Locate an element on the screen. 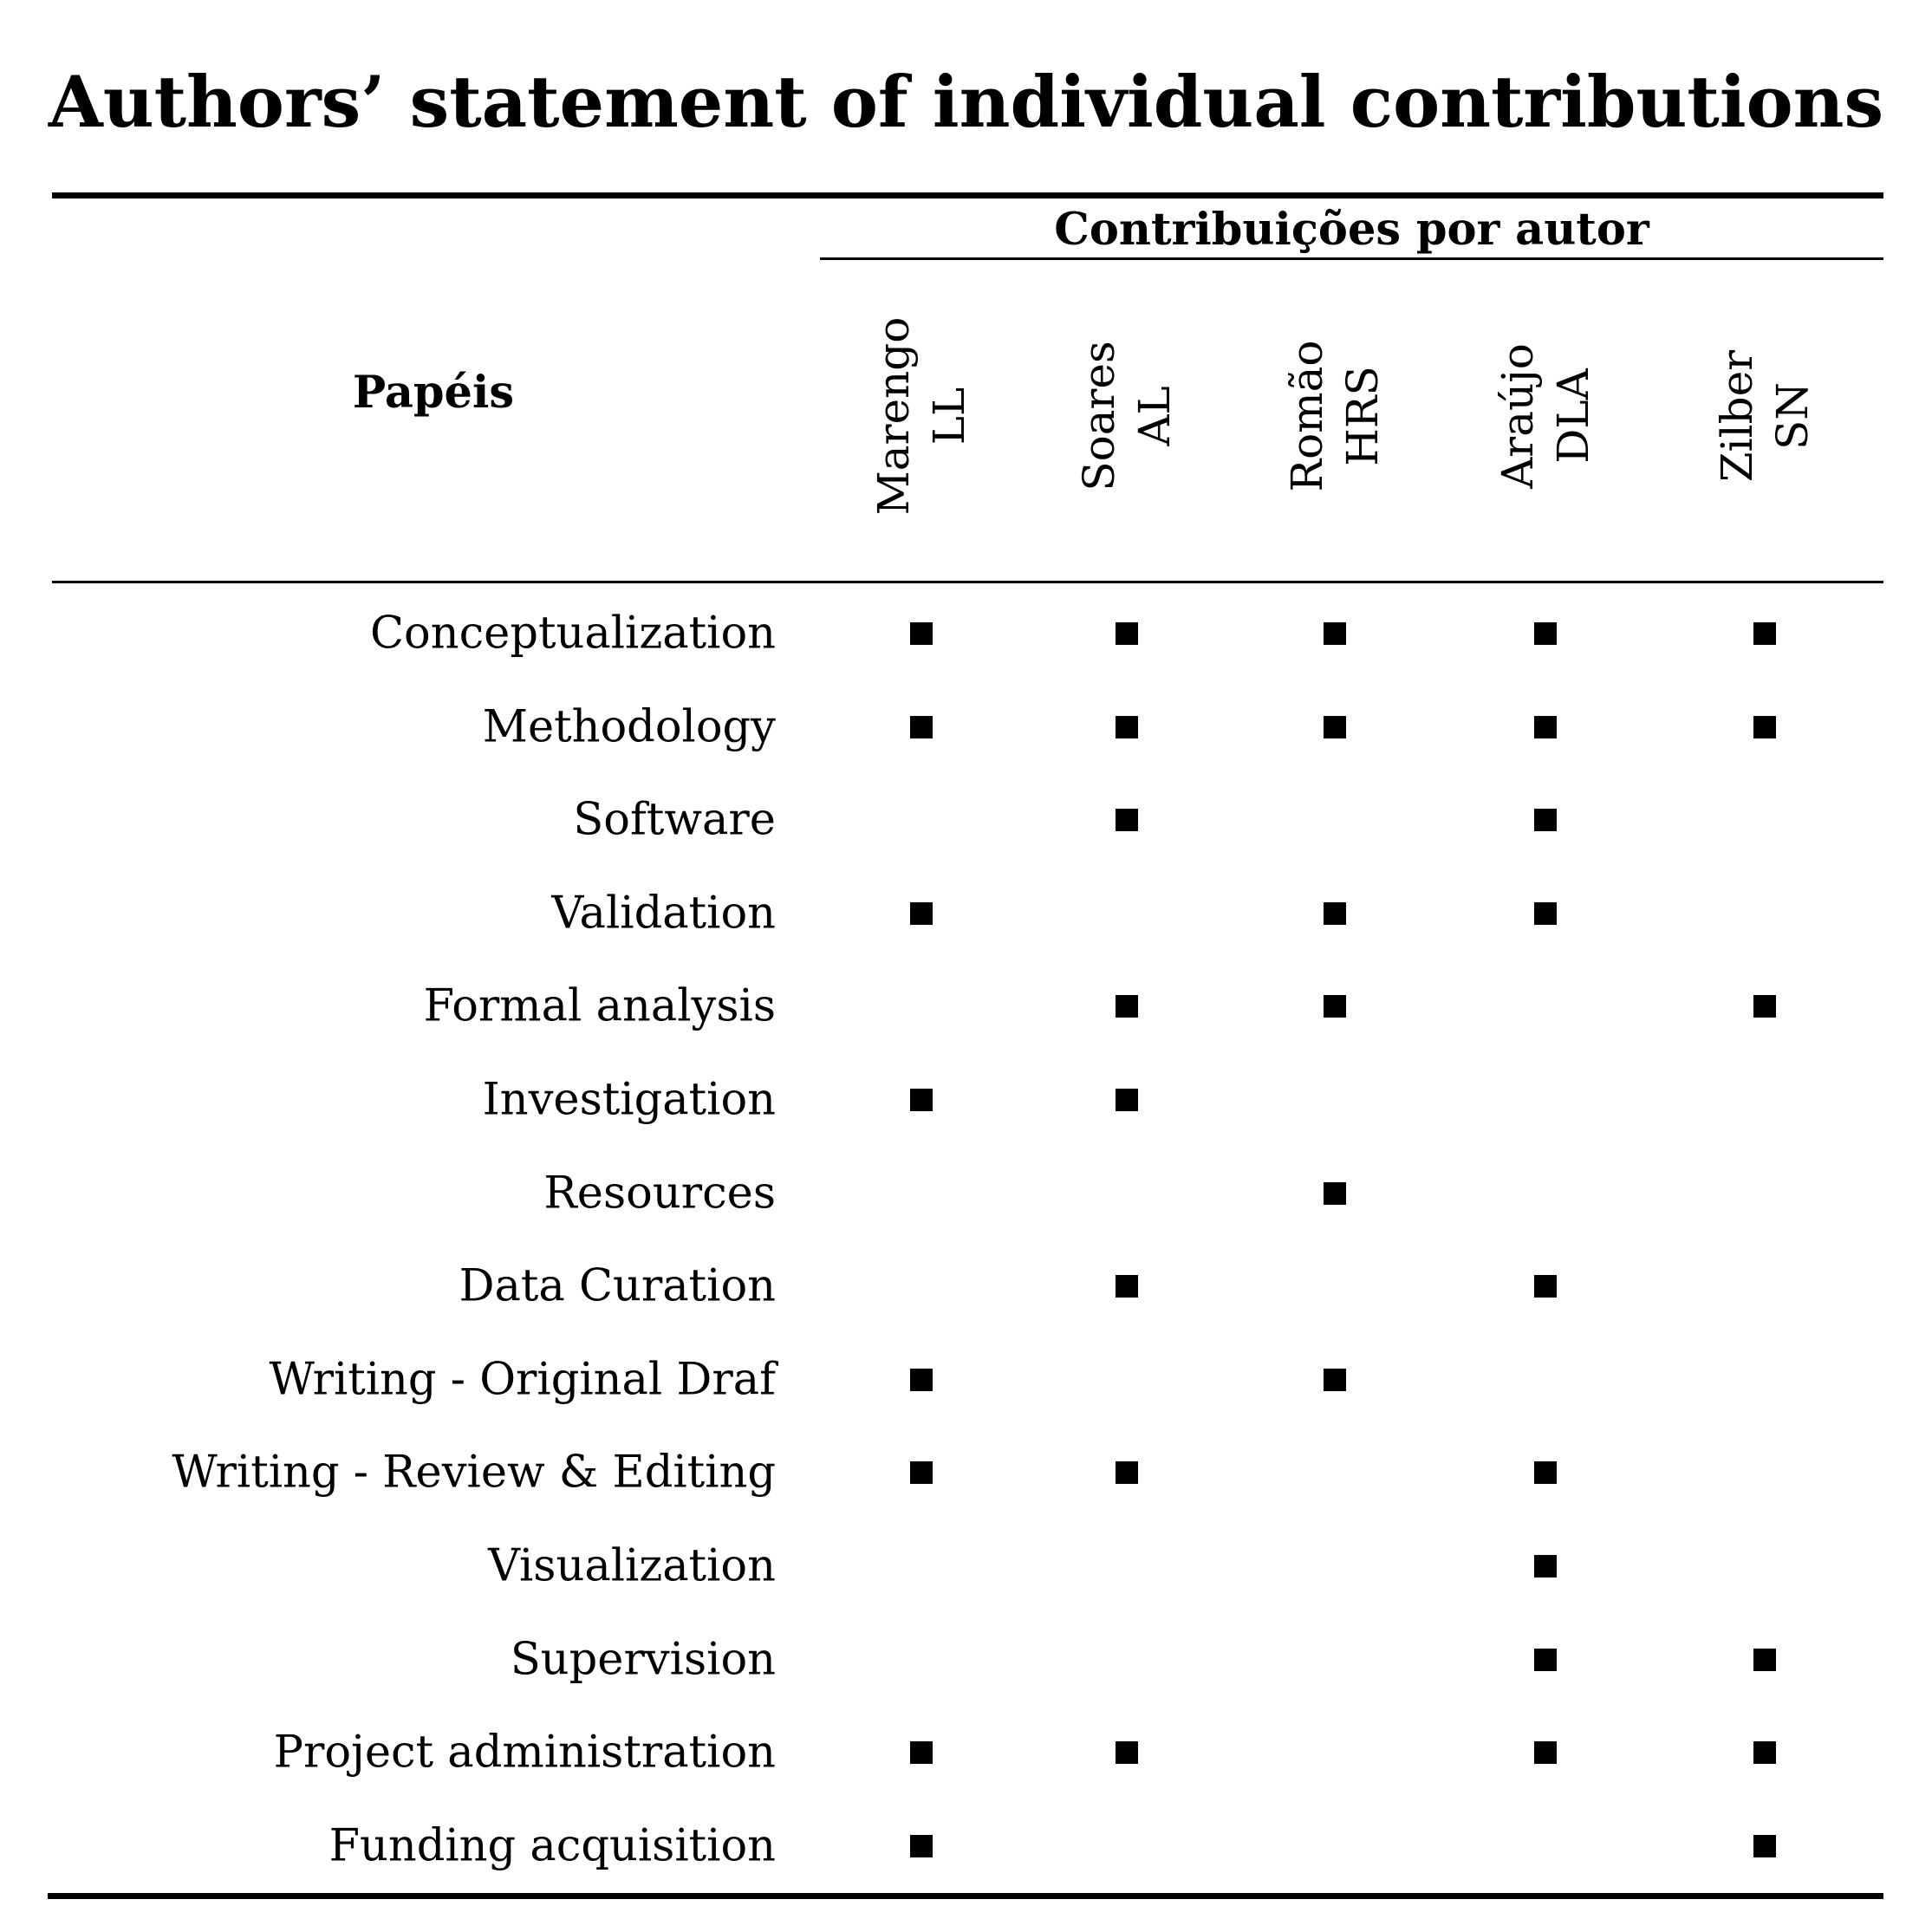  role-label: Investigation is located at coordinates (629, 1100).